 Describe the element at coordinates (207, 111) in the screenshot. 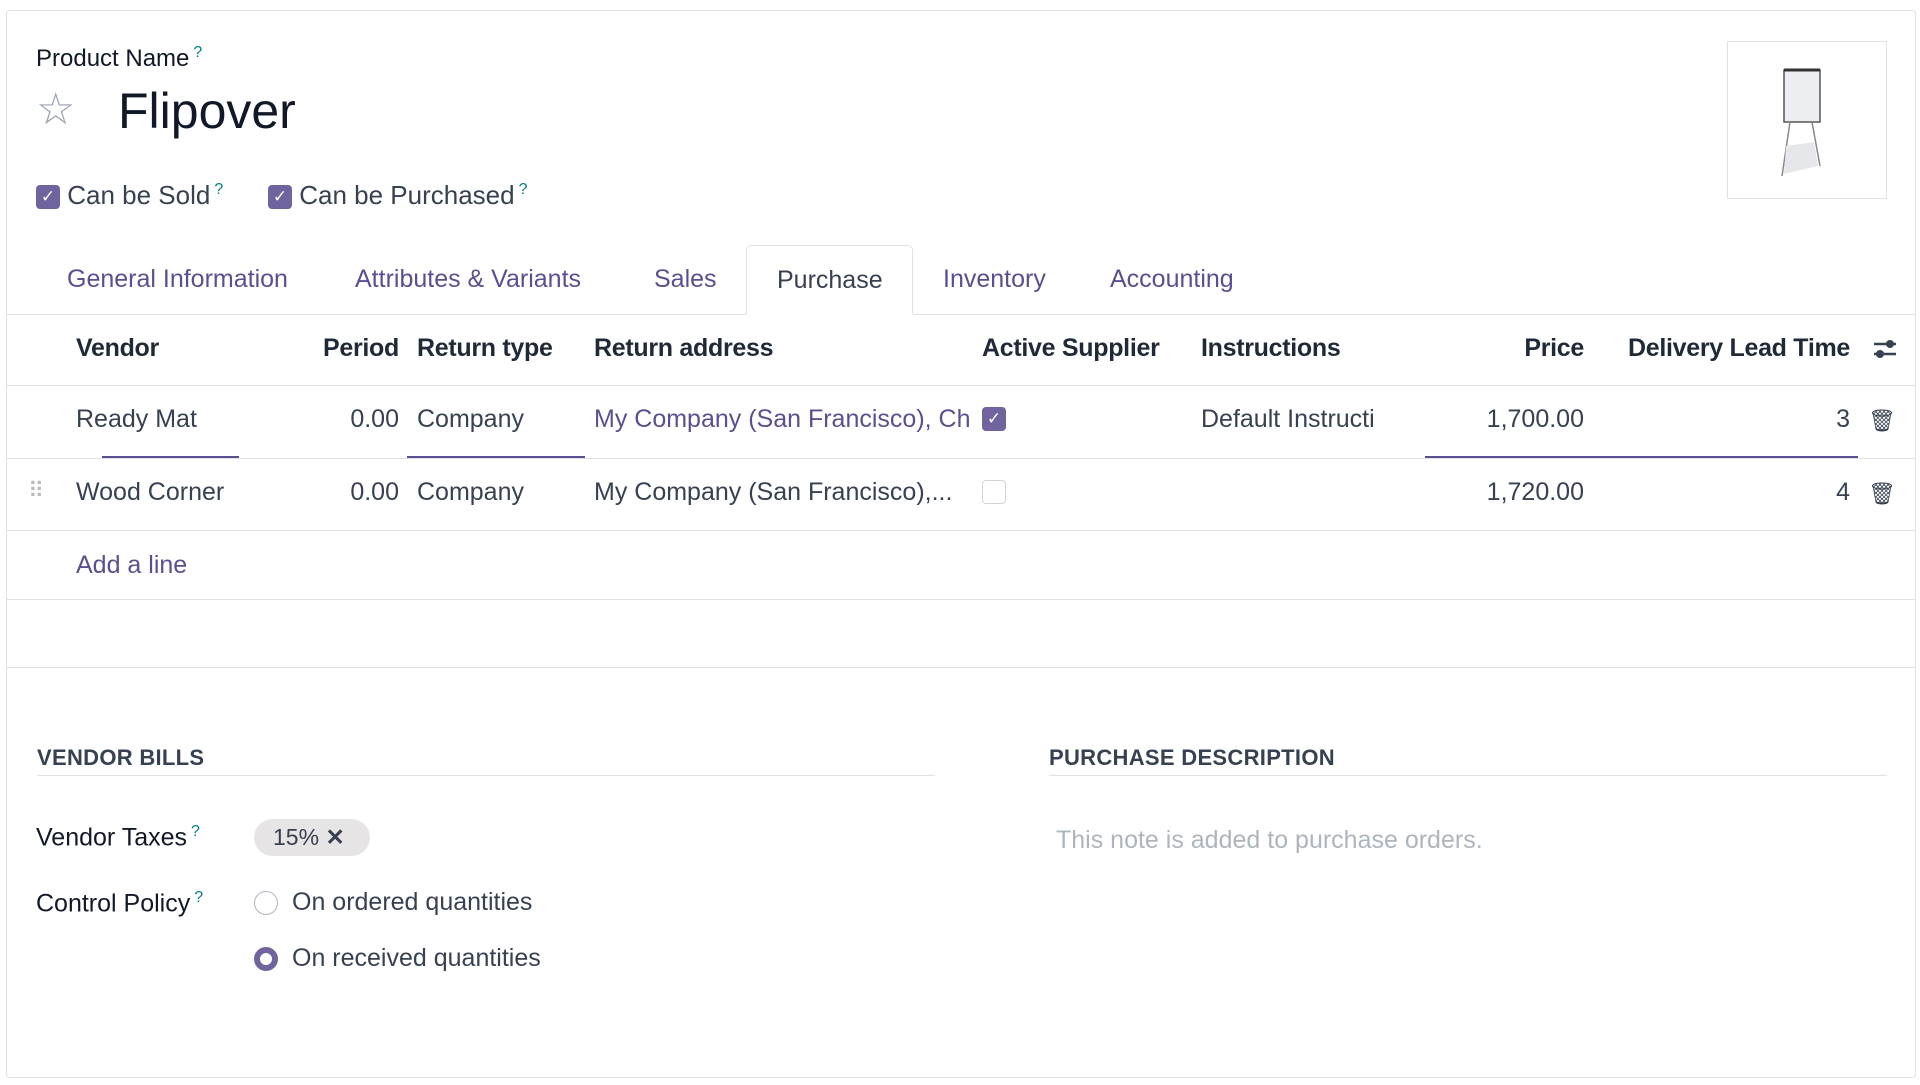

I see `product-name-input: Flipover` at that location.